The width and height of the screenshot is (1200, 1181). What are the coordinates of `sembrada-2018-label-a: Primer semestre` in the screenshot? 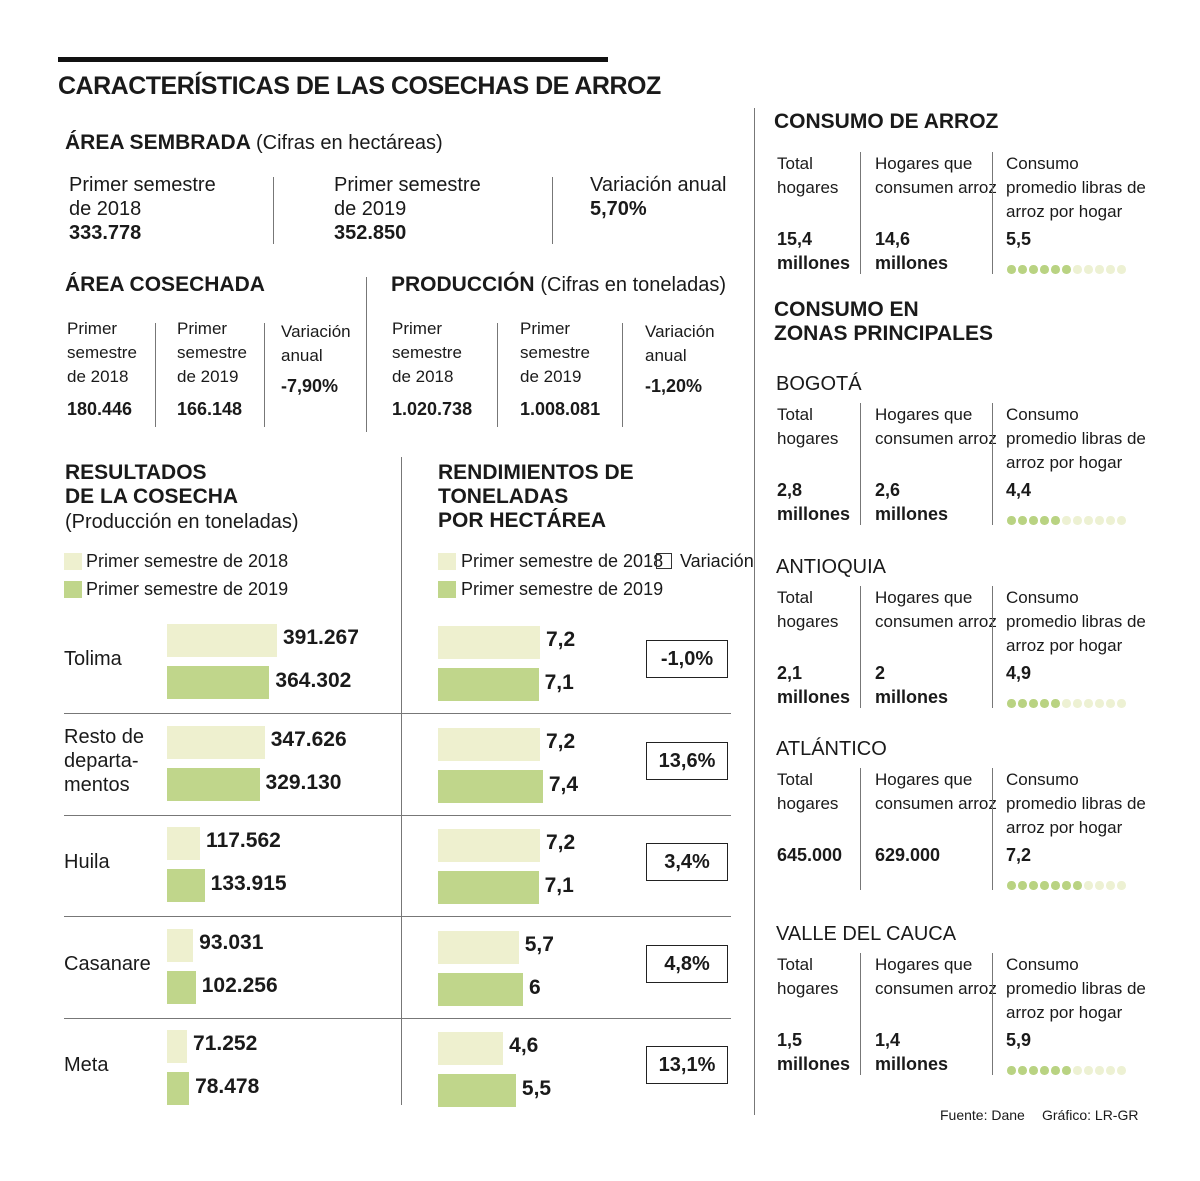 It's located at (142, 185).